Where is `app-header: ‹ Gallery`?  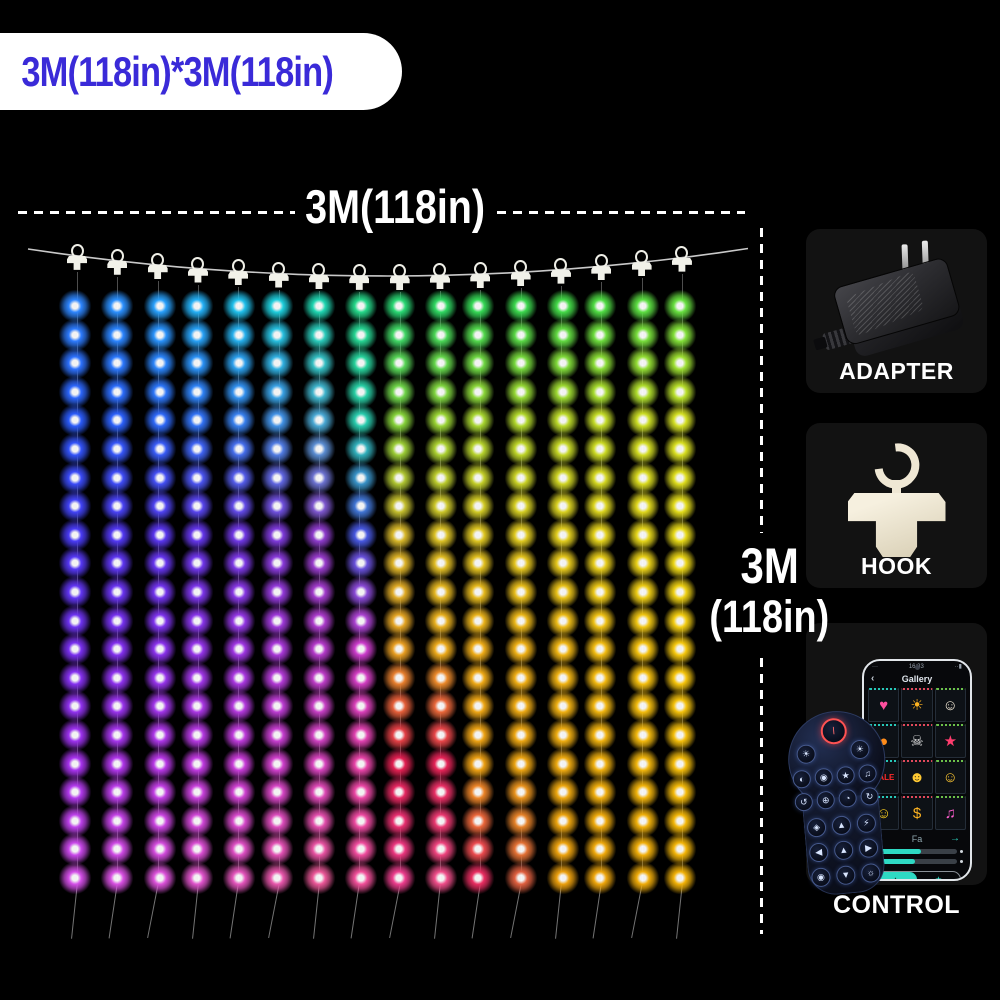 app-header: ‹ Gallery is located at coordinates (917, 678).